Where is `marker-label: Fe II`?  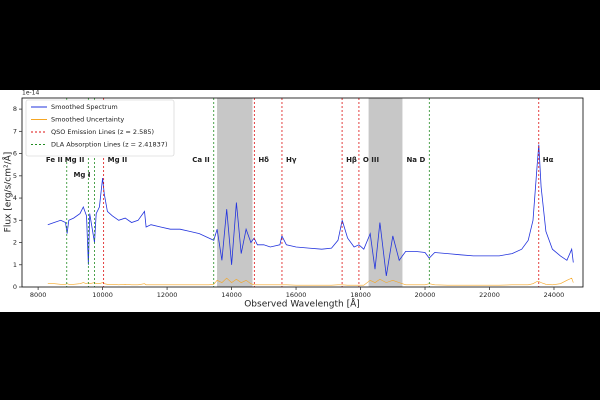 marker-label: Fe II is located at coordinates (54, 160).